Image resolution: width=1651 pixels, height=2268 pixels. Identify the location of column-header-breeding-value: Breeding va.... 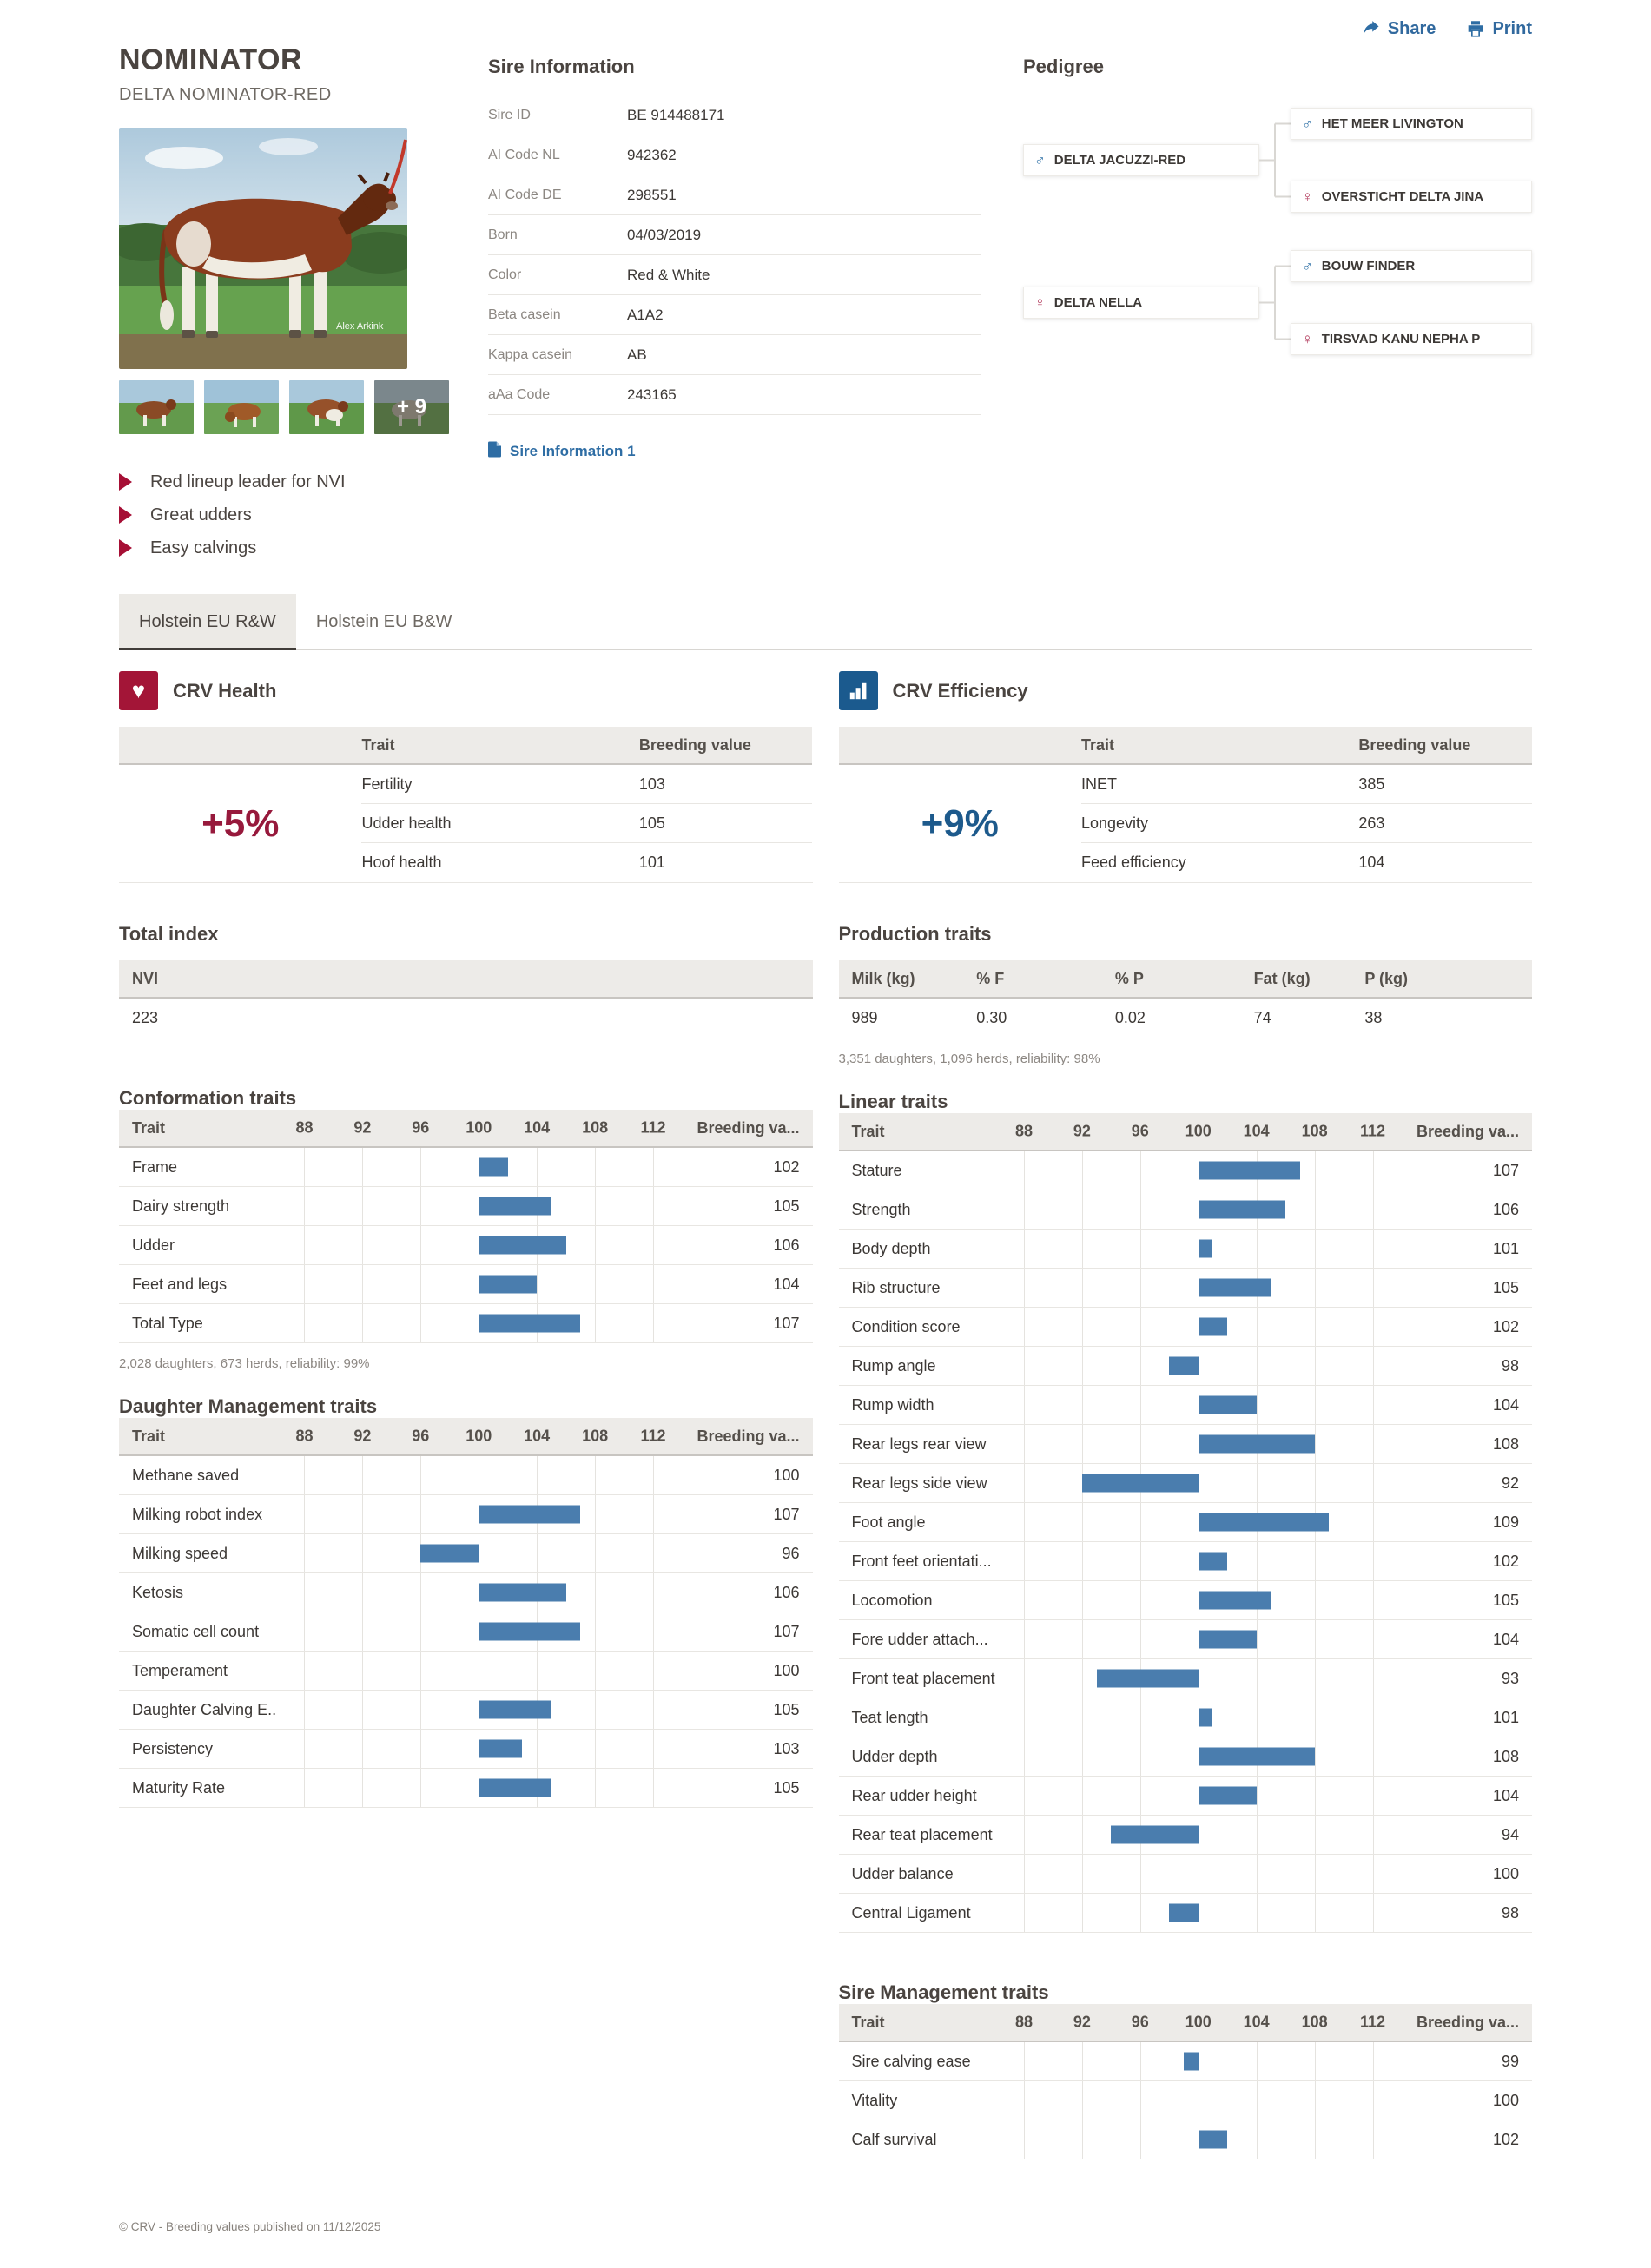
(749, 1436).